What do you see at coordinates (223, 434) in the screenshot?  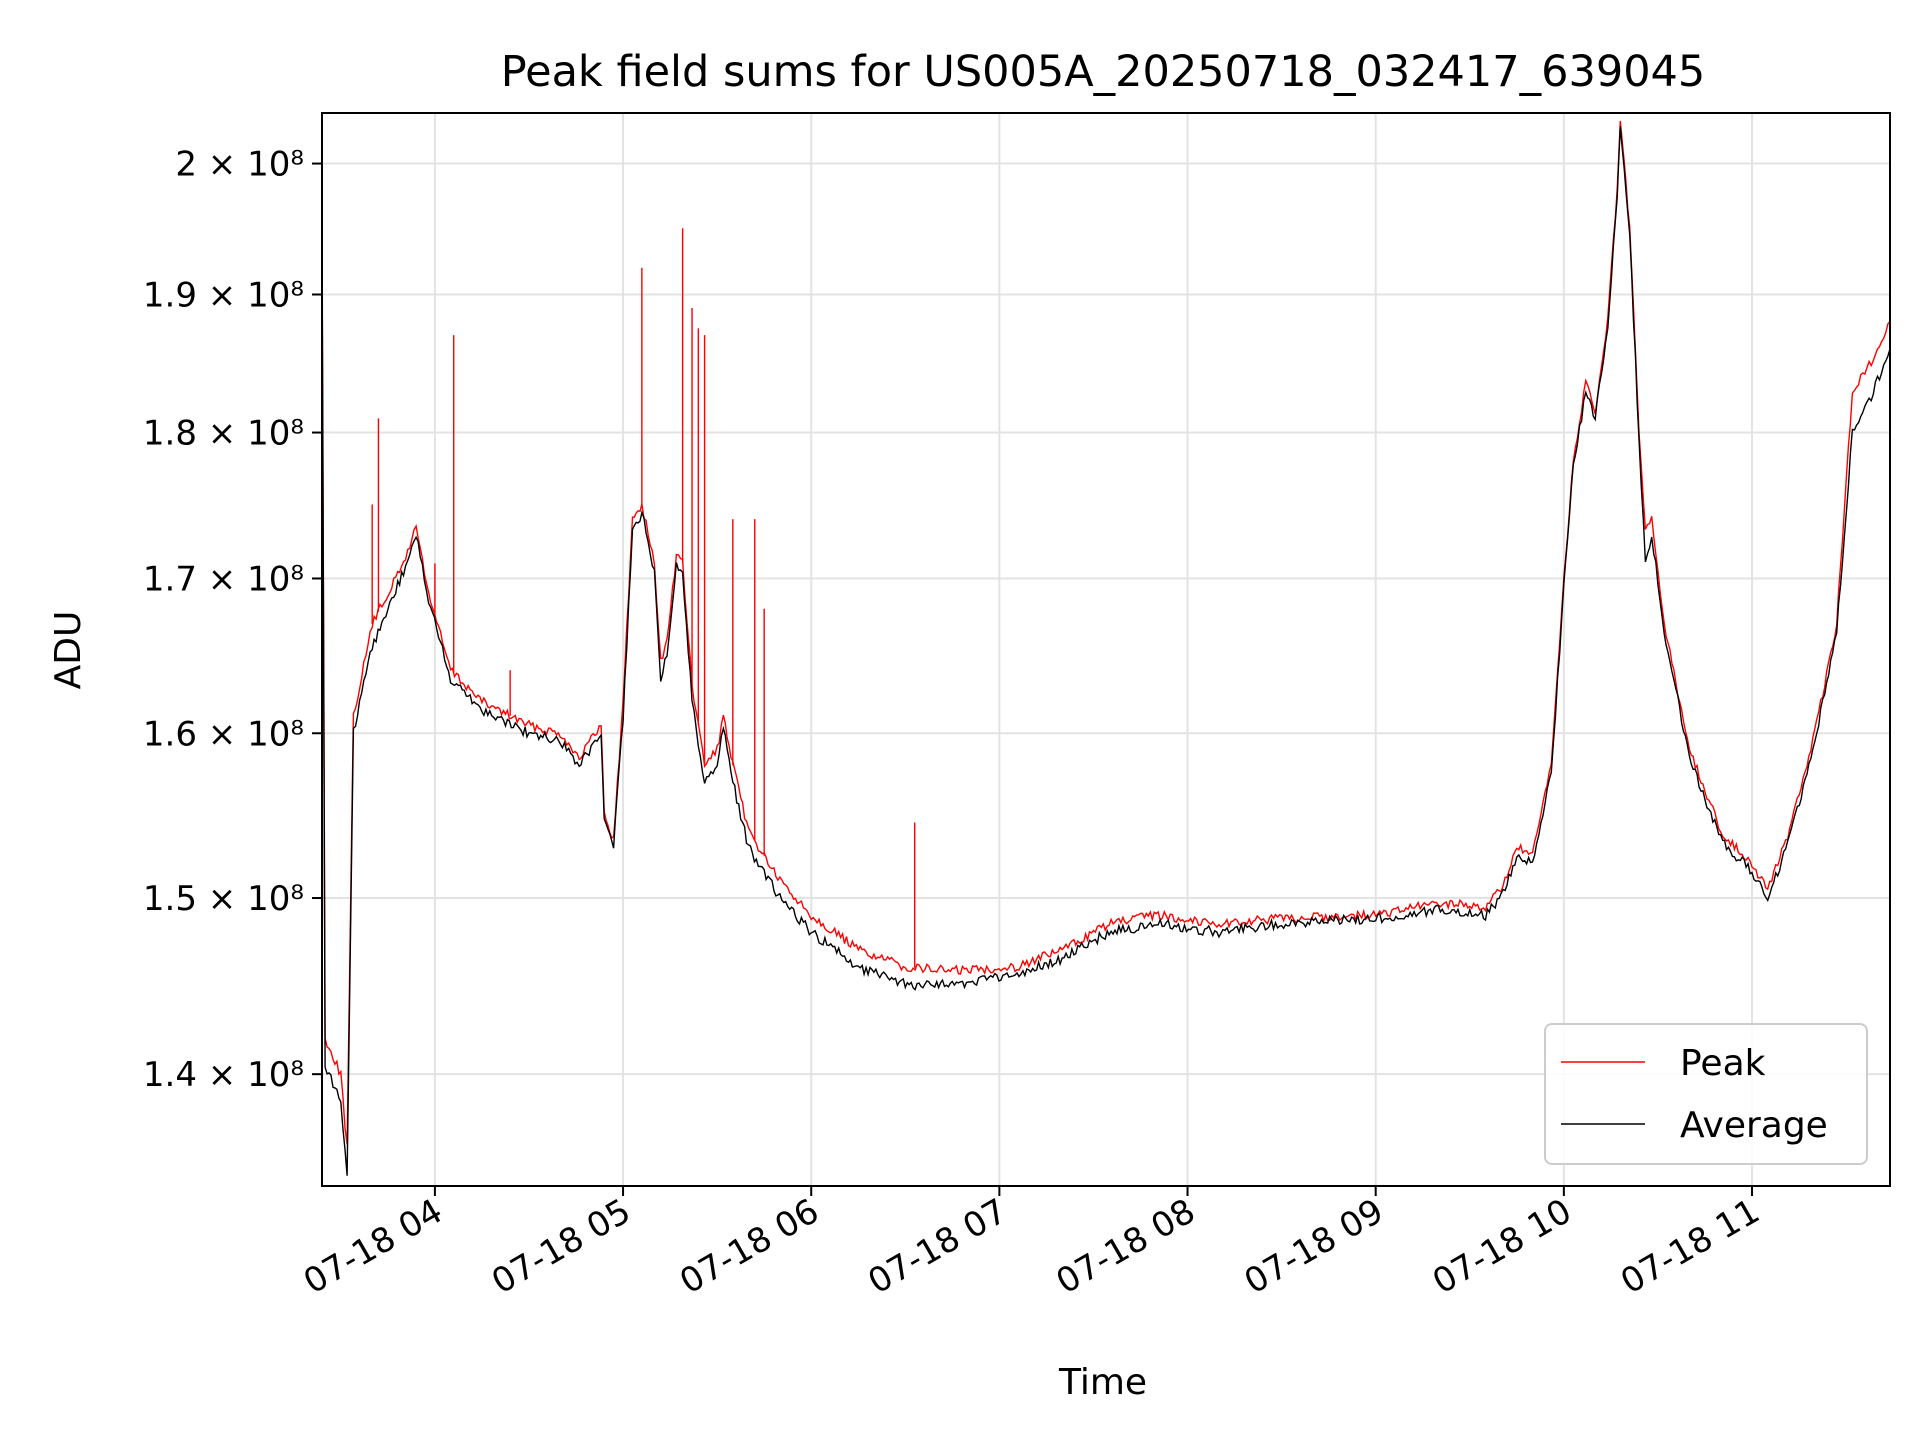 I see `y-tick-label: 1.8 × 10⁸` at bounding box center [223, 434].